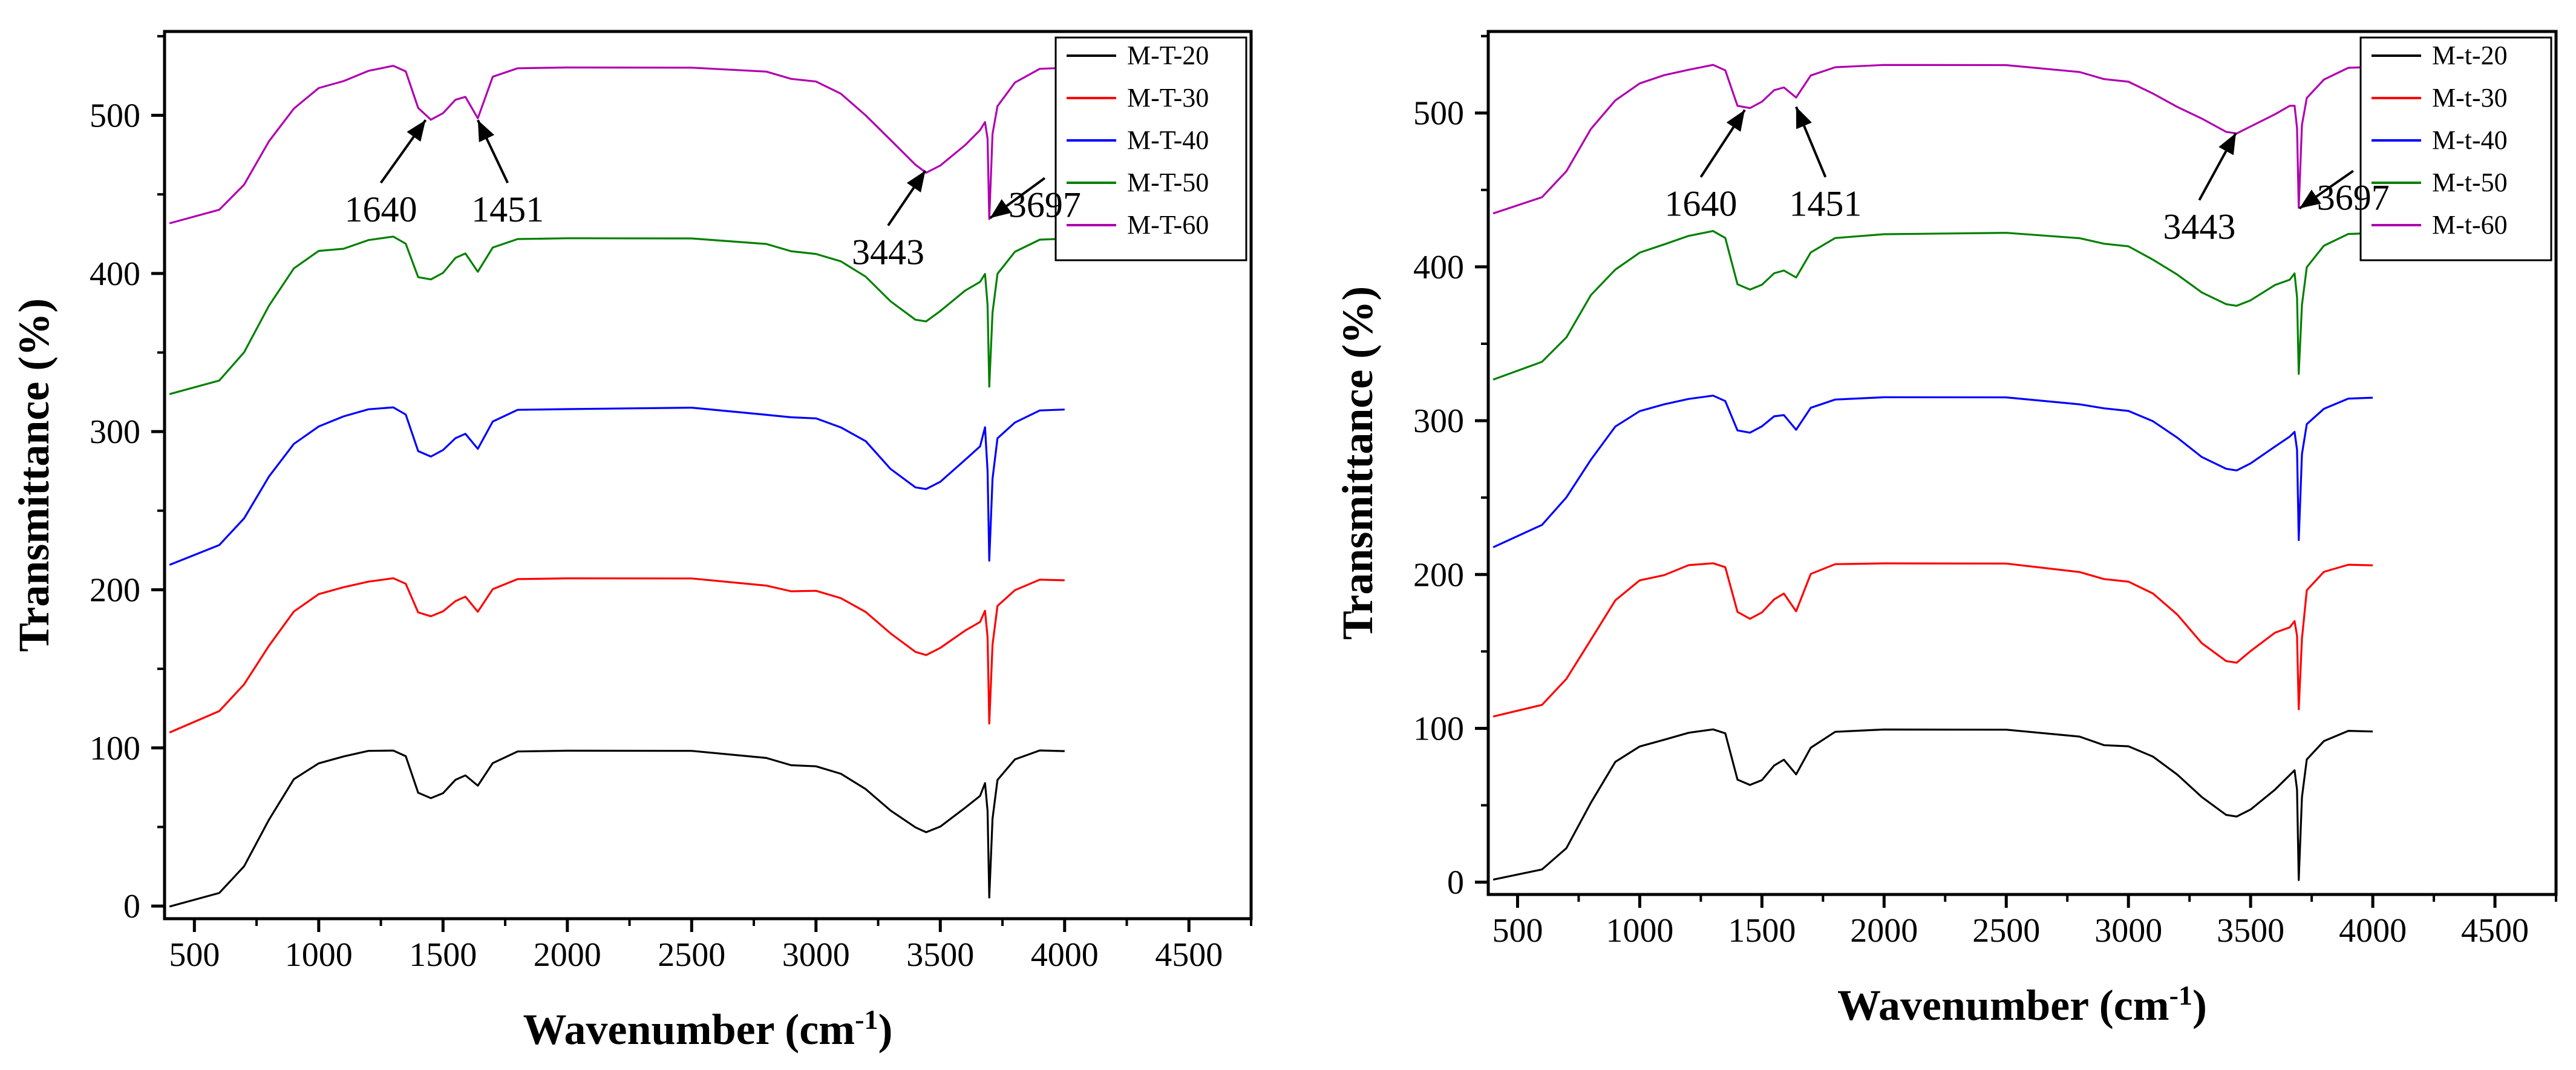 Image resolution: width=2576 pixels, height=1070 pixels. Describe the element at coordinates (1168, 225) in the screenshot. I see `legend-label: M-T-60` at that location.